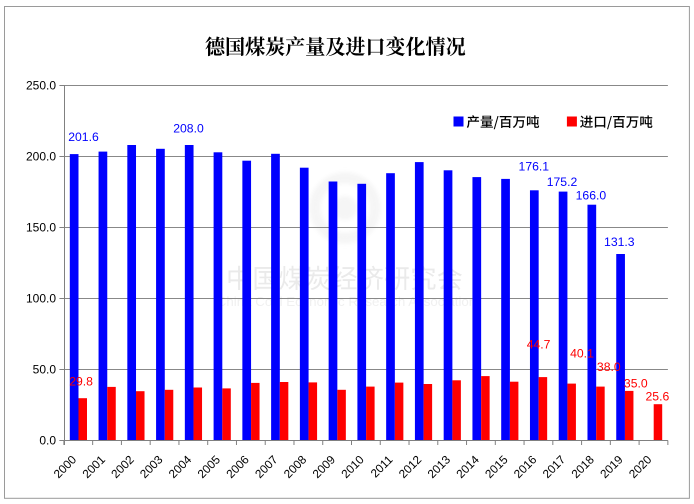 Image resolution: width=694 pixels, height=504 pixels. What do you see at coordinates (188, 129) in the screenshot?
I see `svg-text: 208.0` at bounding box center [188, 129].